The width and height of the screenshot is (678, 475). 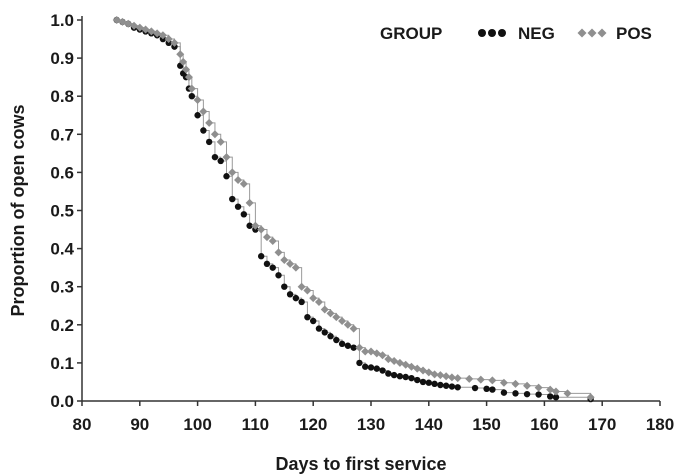 I want to click on y-tick-label: 0.9, so click(x=62, y=58).